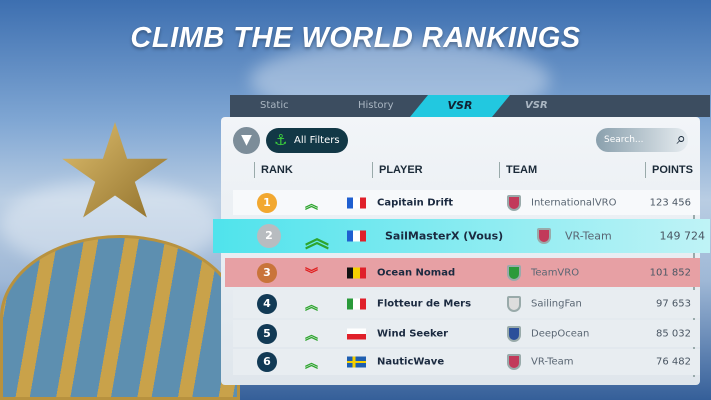  What do you see at coordinates (274, 105) in the screenshot?
I see `tab-static: Static` at bounding box center [274, 105].